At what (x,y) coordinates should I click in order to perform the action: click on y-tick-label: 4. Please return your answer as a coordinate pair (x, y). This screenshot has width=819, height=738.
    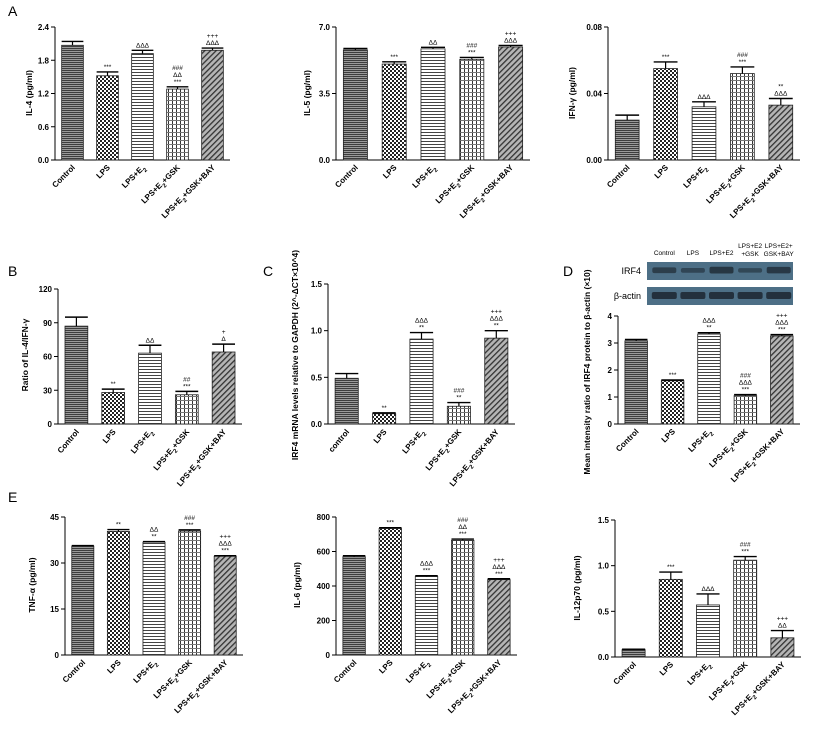
    Looking at the image, I should click on (610, 316).